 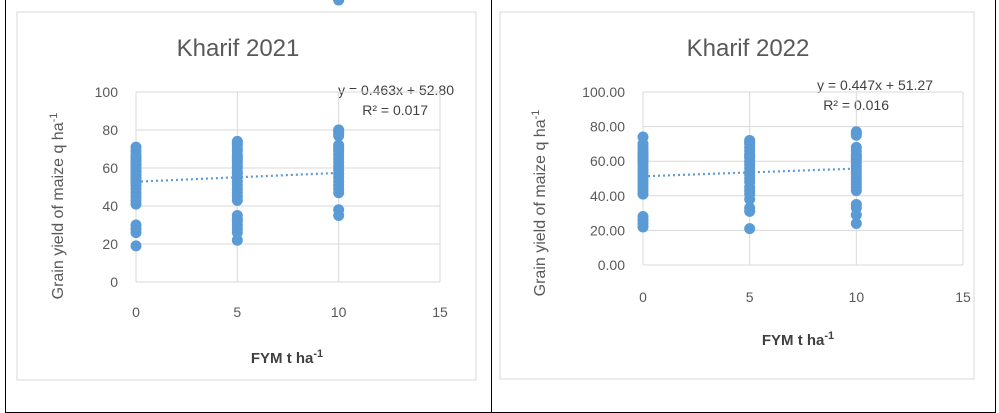 I want to click on r-squared: R² = 0.017, so click(x=395, y=110).